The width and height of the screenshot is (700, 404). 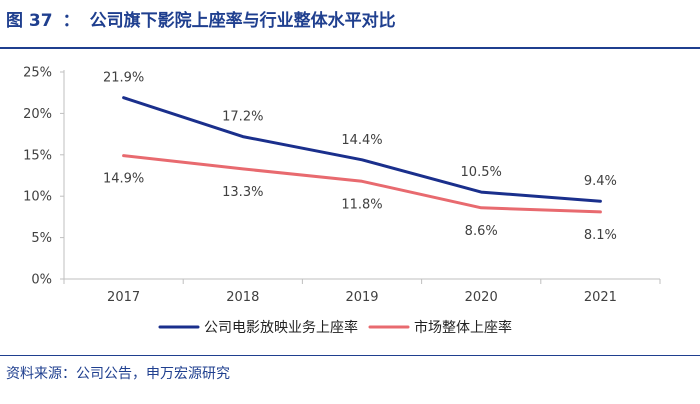 I want to click on y-tick-label: 0%, so click(x=41, y=280).